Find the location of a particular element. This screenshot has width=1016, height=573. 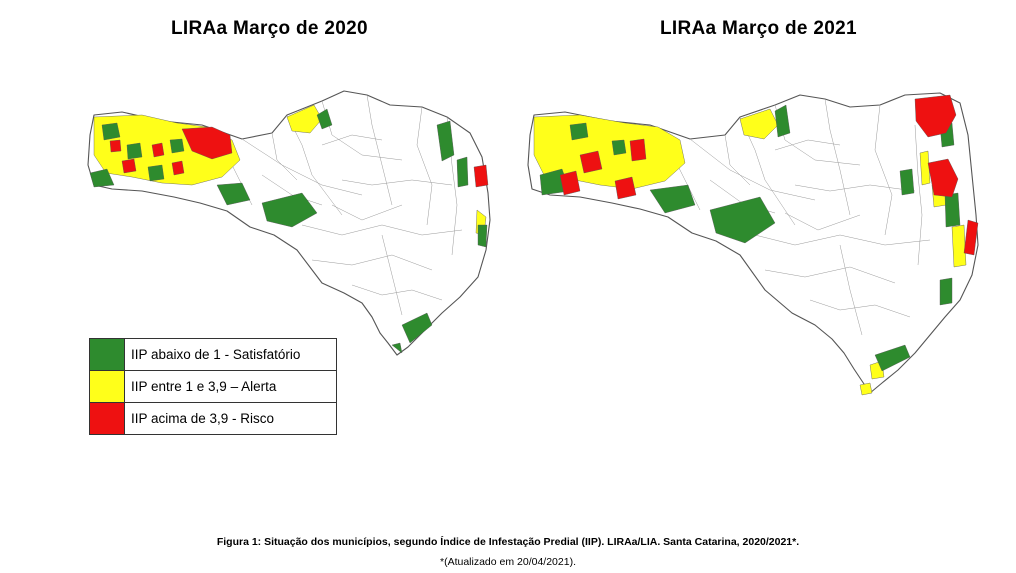

legend-label: IIP abaixo de 1 - Satisfatório is located at coordinates (216, 354).